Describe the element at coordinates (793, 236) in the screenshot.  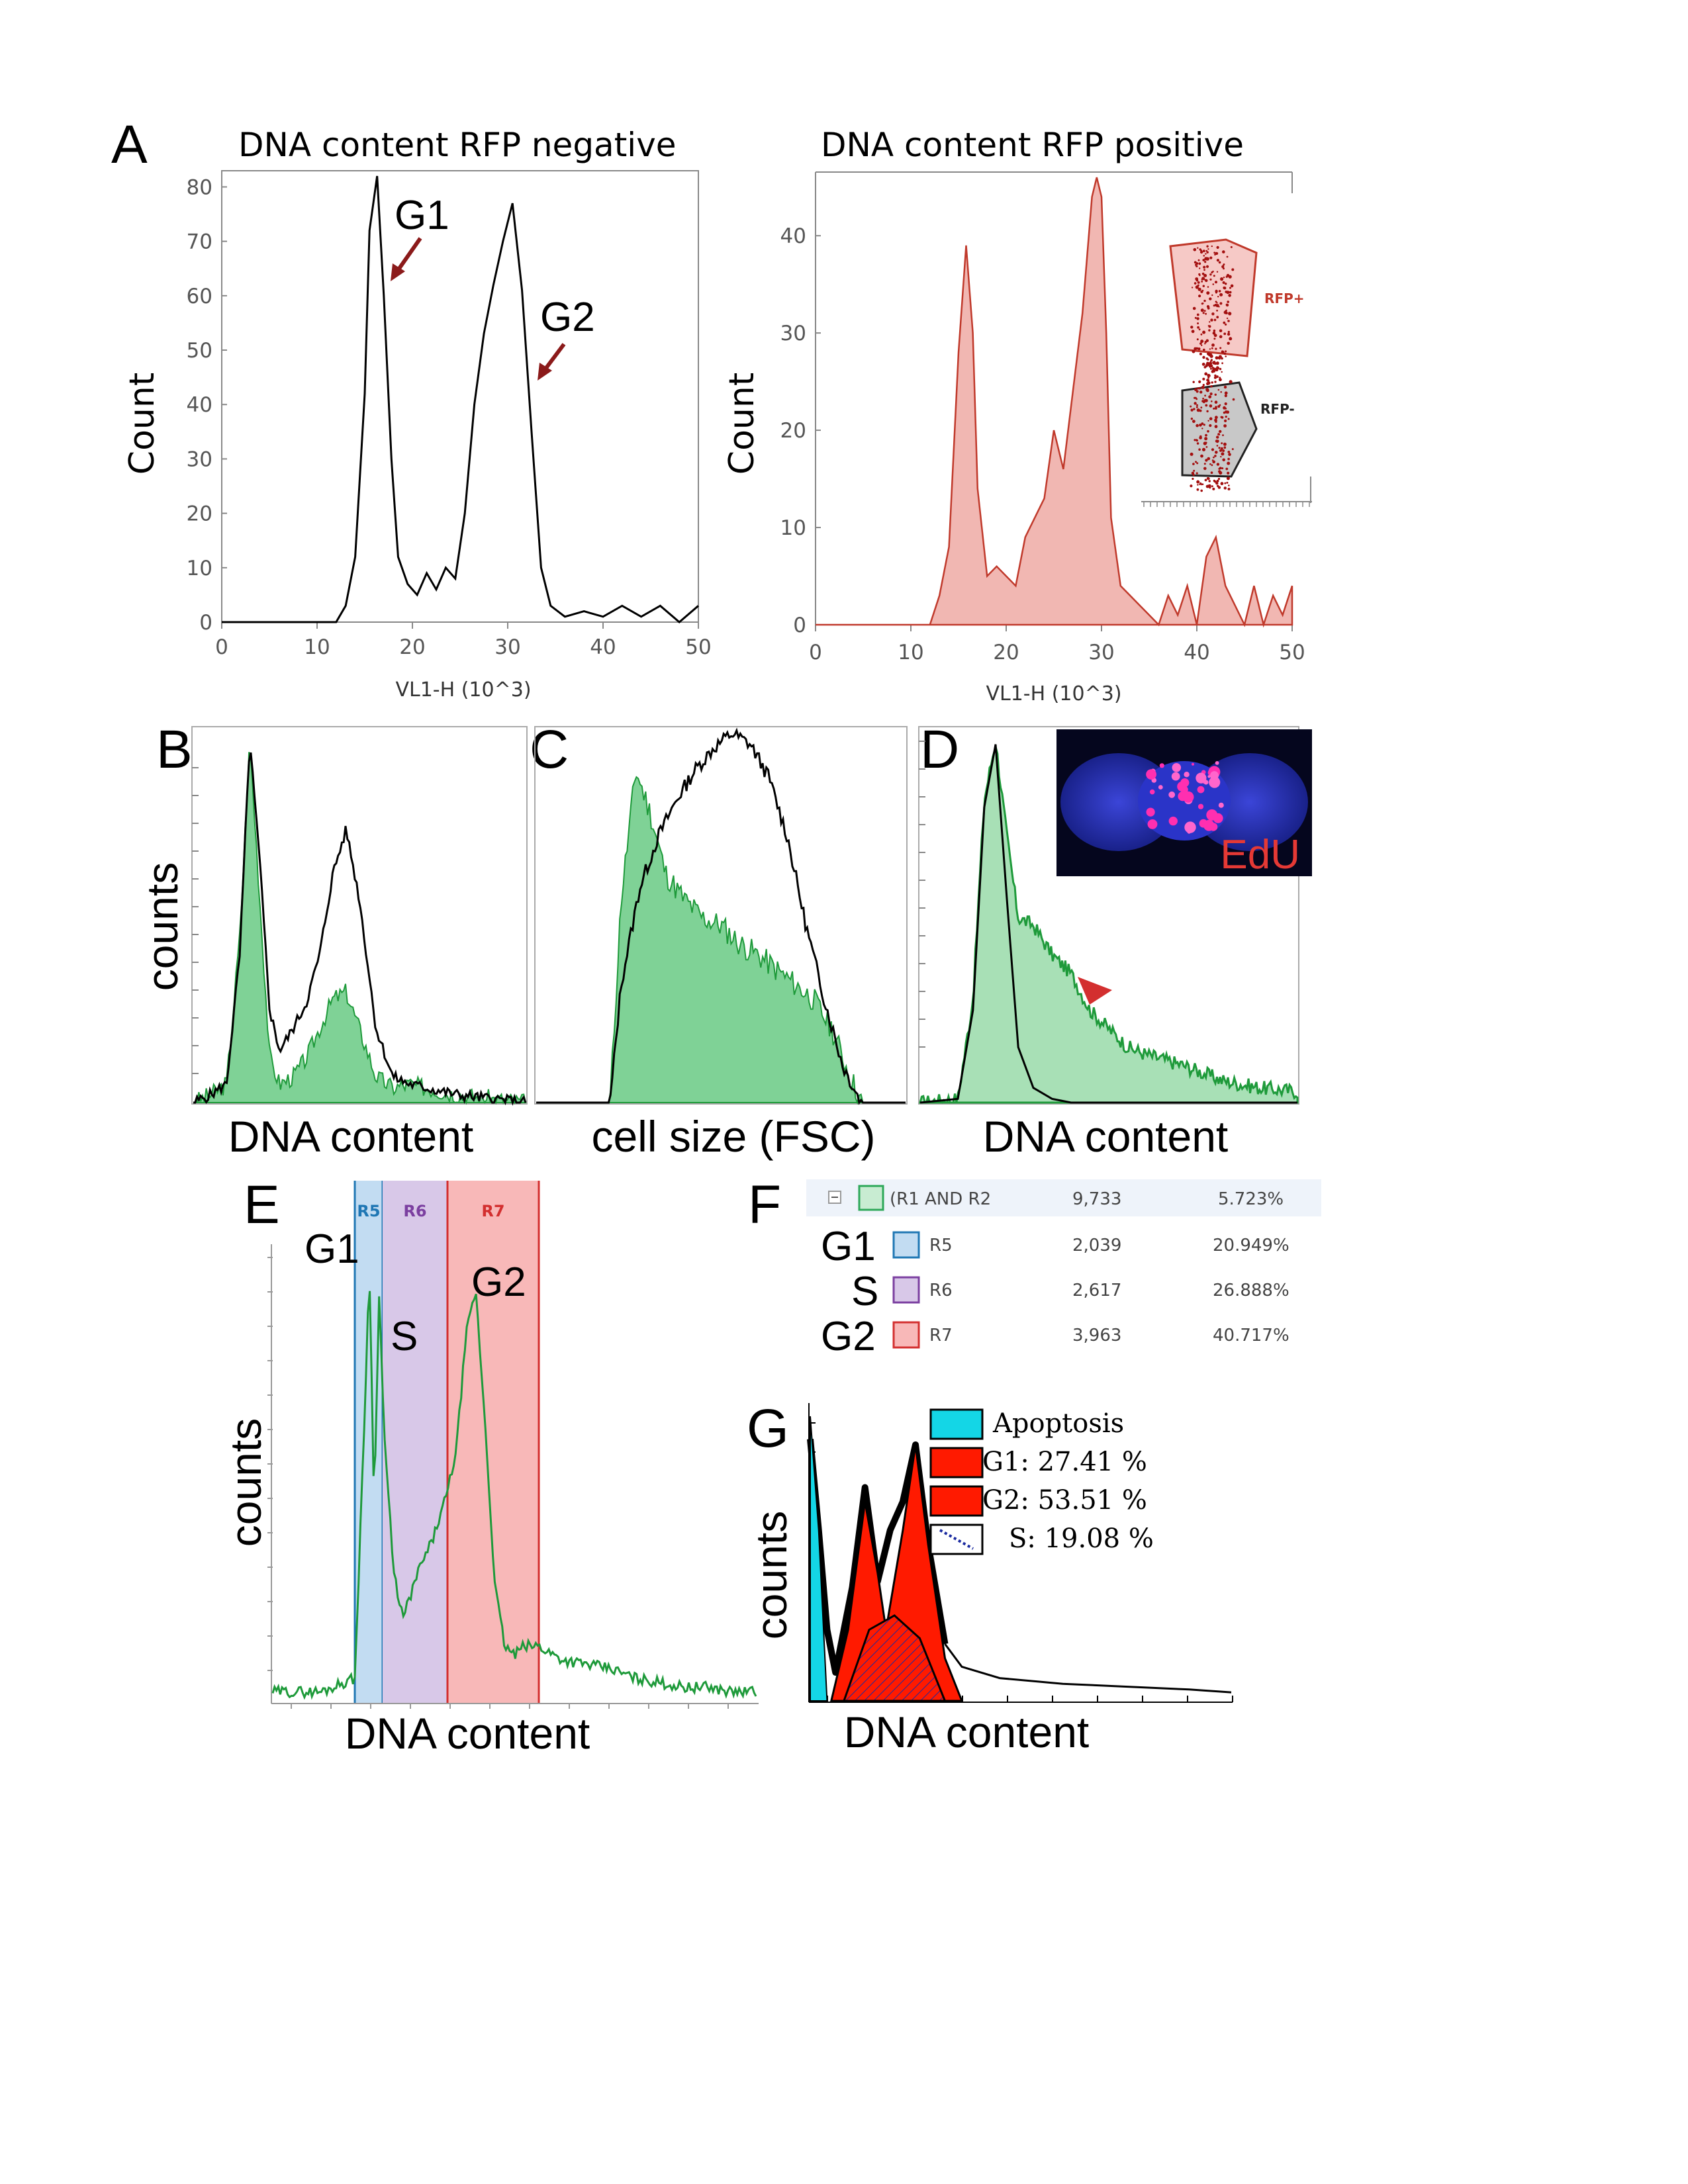
I see `ytick-label: 40` at that location.